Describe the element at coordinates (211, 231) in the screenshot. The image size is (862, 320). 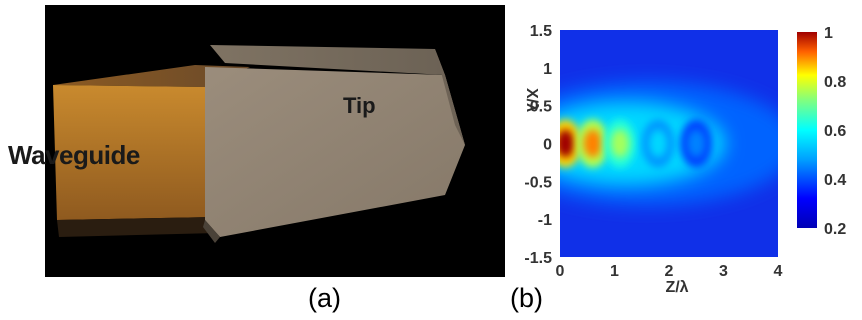
I see `tip-bottom-edge` at that location.